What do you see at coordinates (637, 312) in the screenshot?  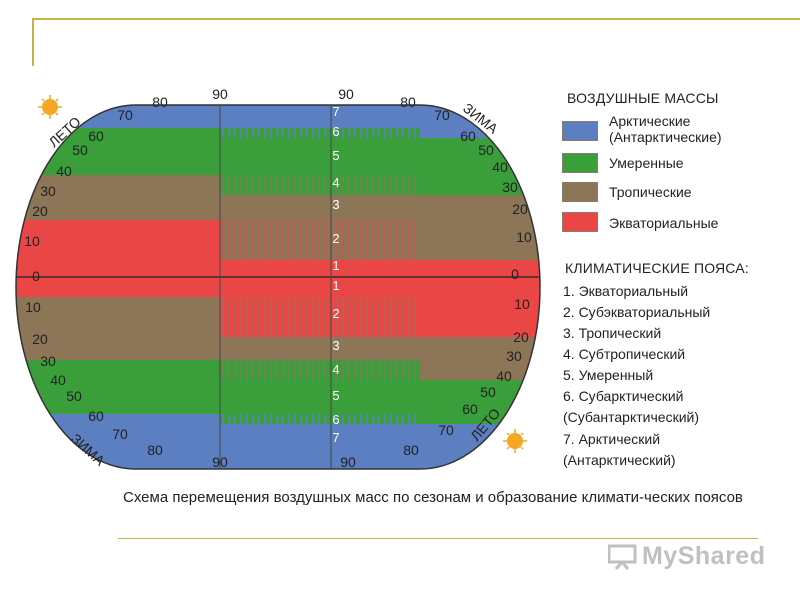 I see `belt-item: 2. Субэкваториальный` at bounding box center [637, 312].